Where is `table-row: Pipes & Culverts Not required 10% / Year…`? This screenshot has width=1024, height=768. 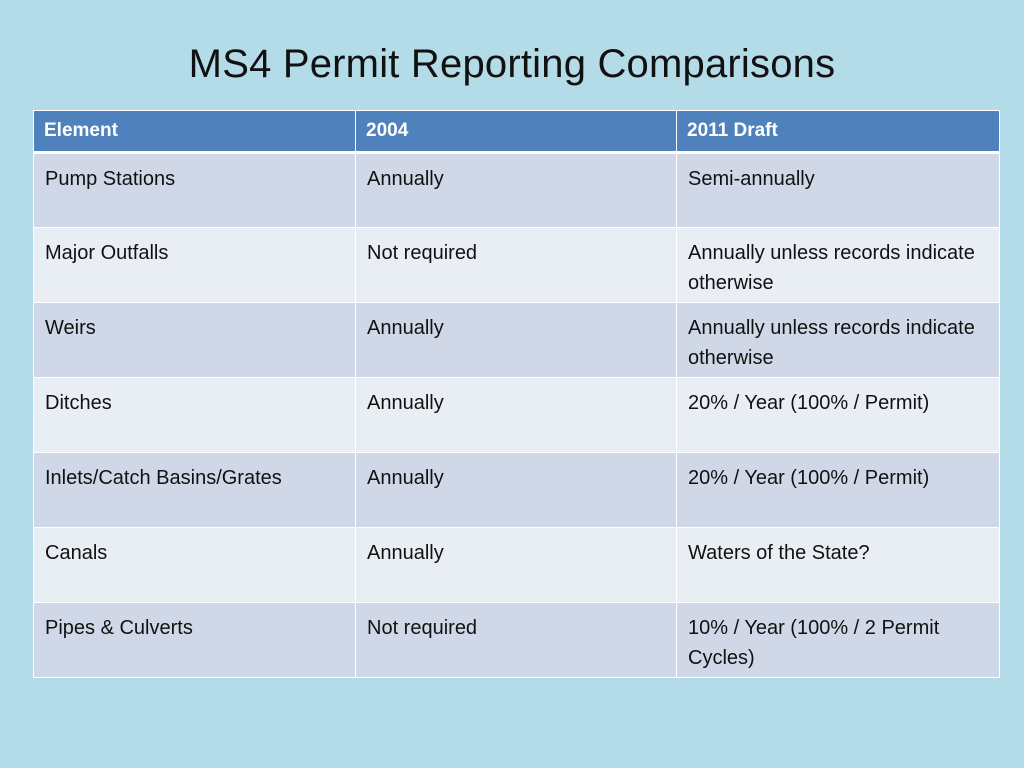
table-row: Pipes & Culverts Not required 10% / Year… is located at coordinates (516, 640).